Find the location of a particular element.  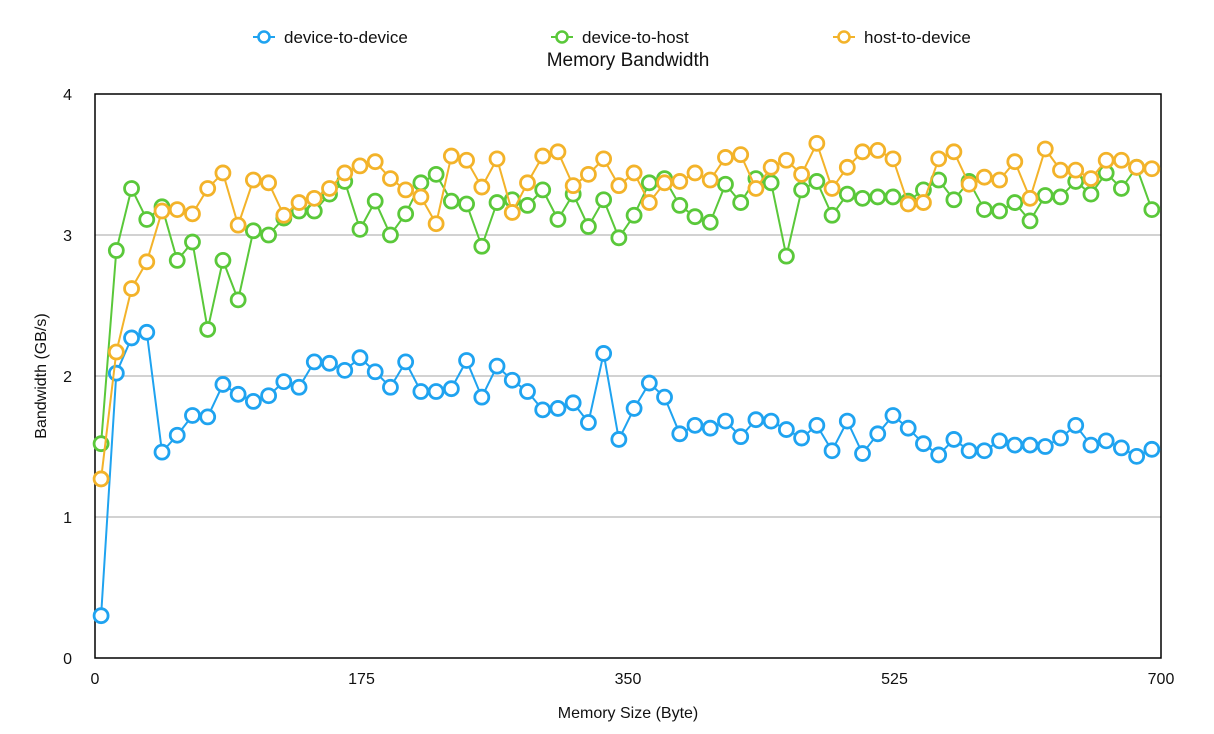

y-tick-labels: 0 1 2 3 4 is located at coordinates (67, 377).